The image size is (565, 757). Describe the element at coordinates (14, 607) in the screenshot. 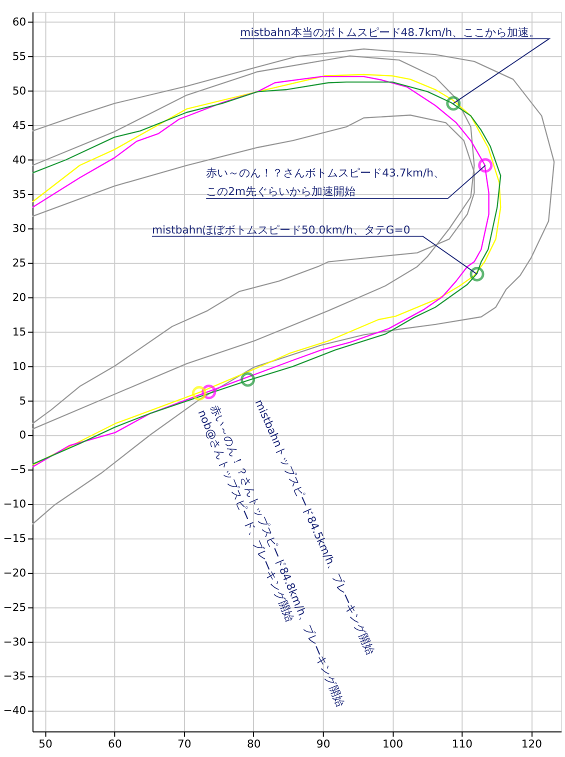

I see `y-tick-label: −25` at that location.